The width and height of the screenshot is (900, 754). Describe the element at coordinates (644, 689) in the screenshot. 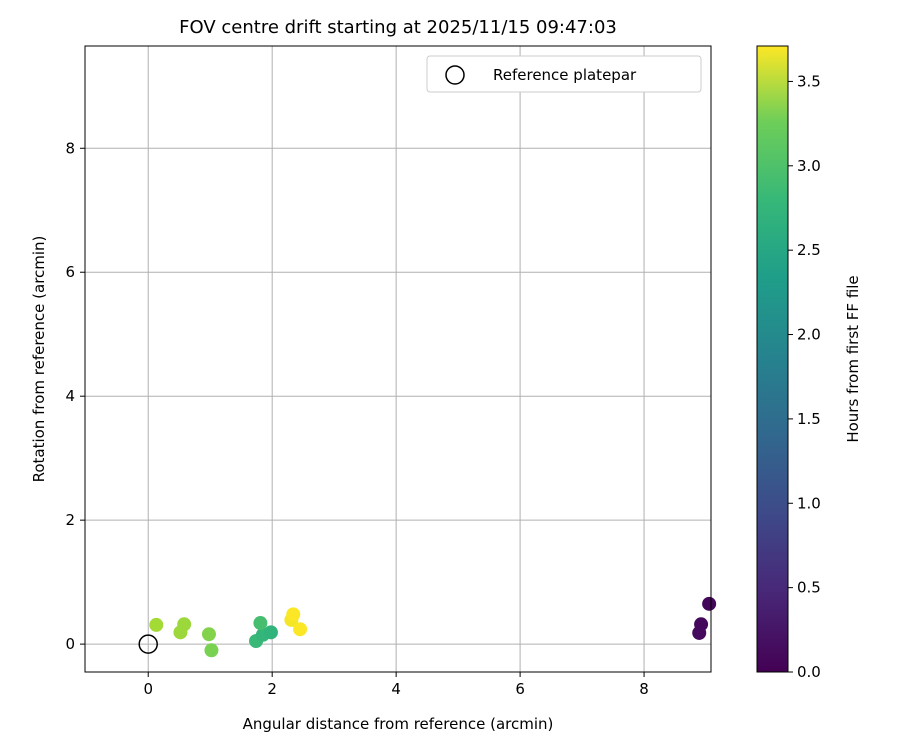

I see `x-tick-label: 8` at that location.